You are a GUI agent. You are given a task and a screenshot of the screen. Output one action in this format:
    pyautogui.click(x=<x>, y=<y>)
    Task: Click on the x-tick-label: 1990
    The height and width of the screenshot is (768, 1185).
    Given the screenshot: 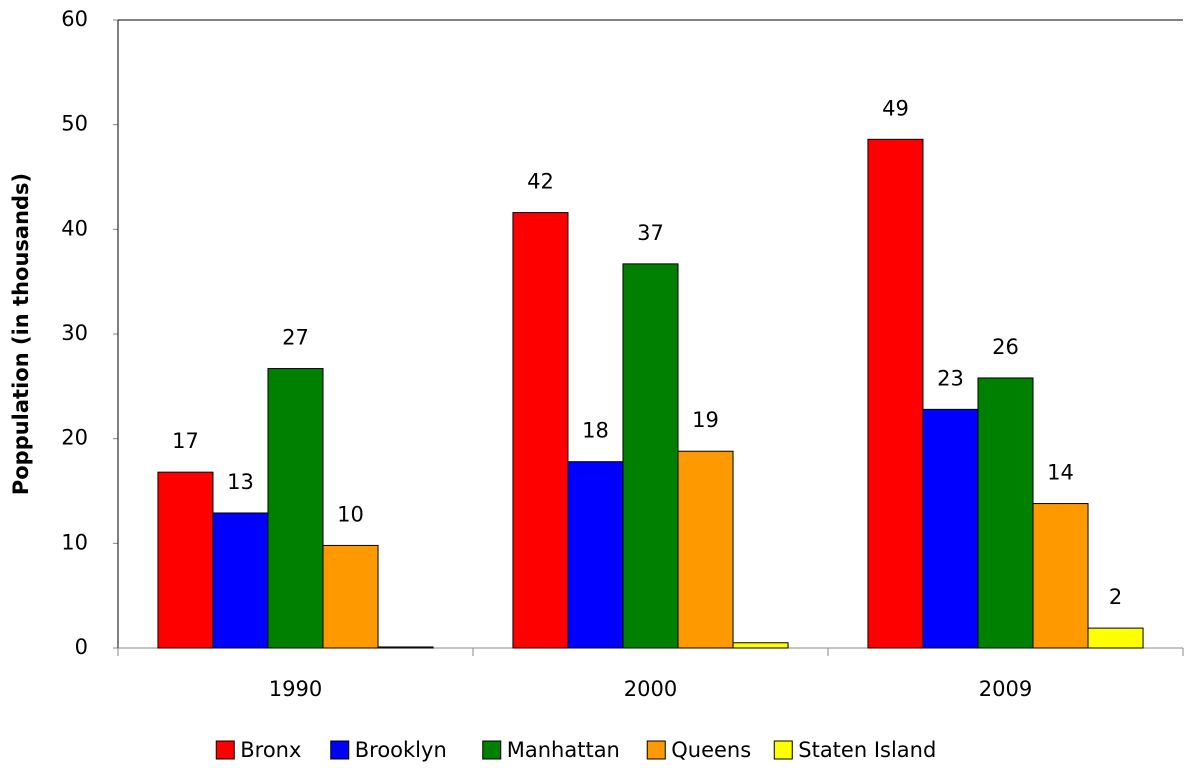 What is the action you would take?
    pyautogui.click(x=295, y=689)
    